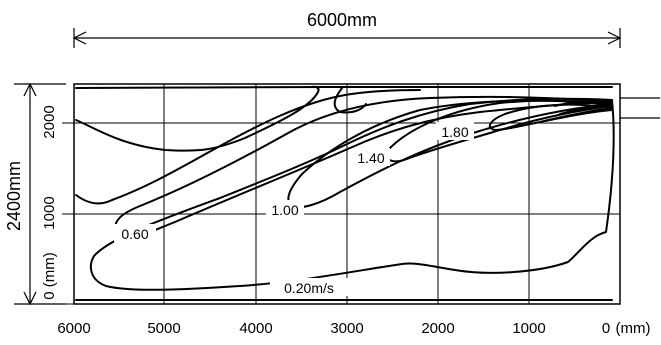 The image size is (661, 345). What do you see at coordinates (454, 132) in the screenshot?
I see `contour-label-180: 1.80` at bounding box center [454, 132].